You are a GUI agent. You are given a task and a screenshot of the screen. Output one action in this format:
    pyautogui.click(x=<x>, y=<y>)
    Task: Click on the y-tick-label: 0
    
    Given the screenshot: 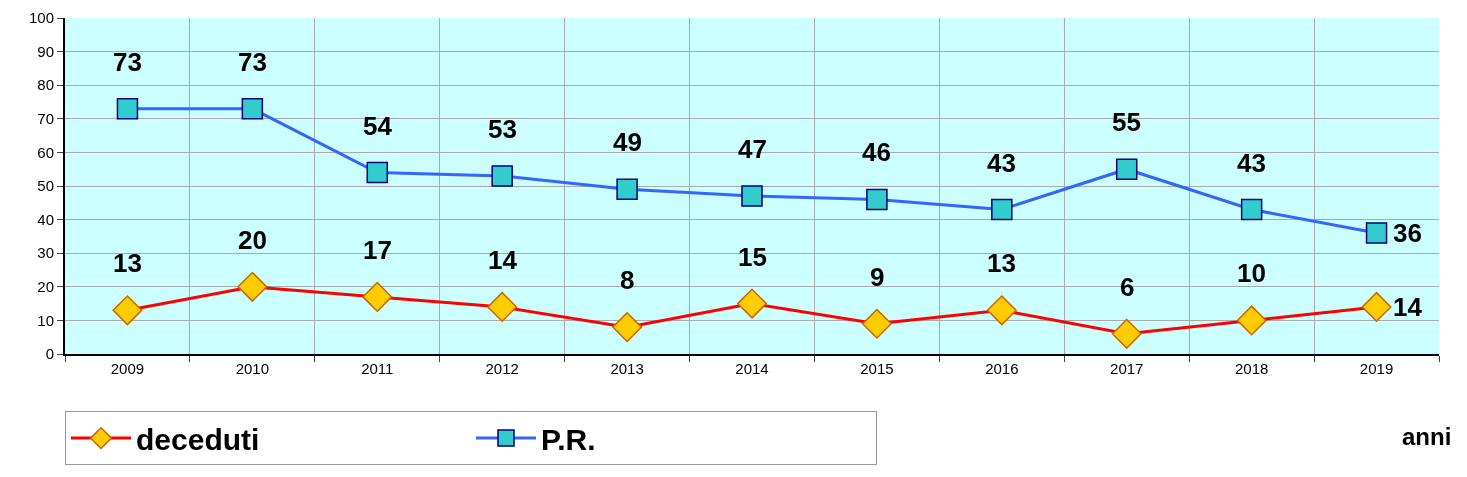 What is the action you would take?
    pyautogui.click(x=49, y=354)
    